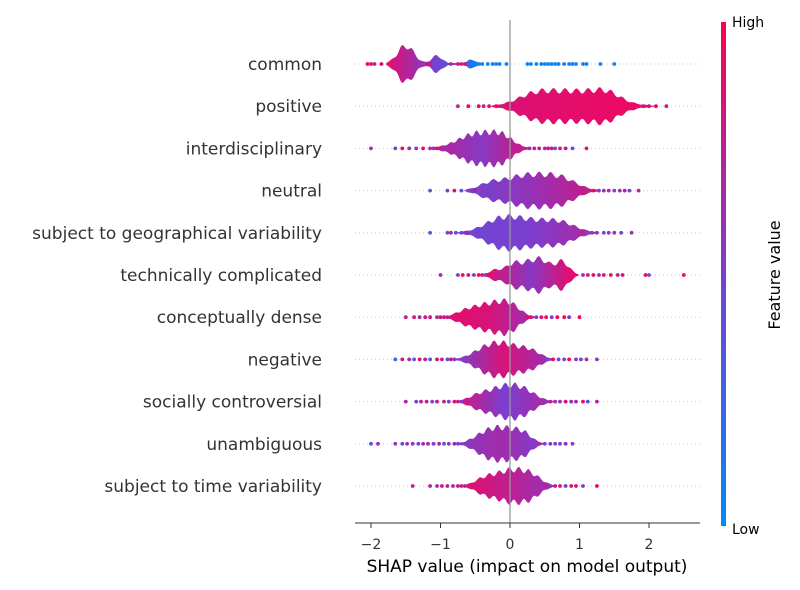  I want to click on x-tick-label: −2, so click(371, 545).